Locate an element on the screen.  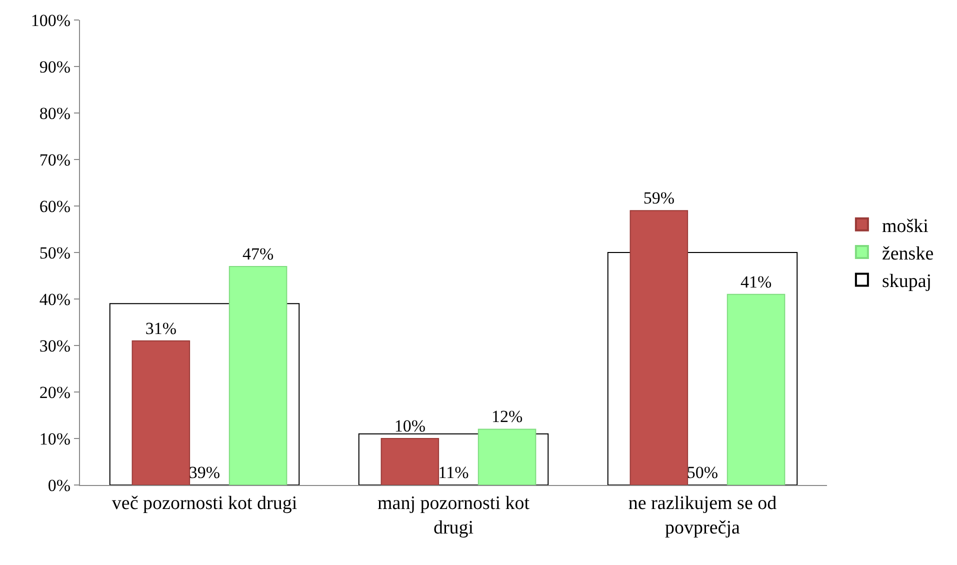
data-label: 47% is located at coordinates (258, 254).